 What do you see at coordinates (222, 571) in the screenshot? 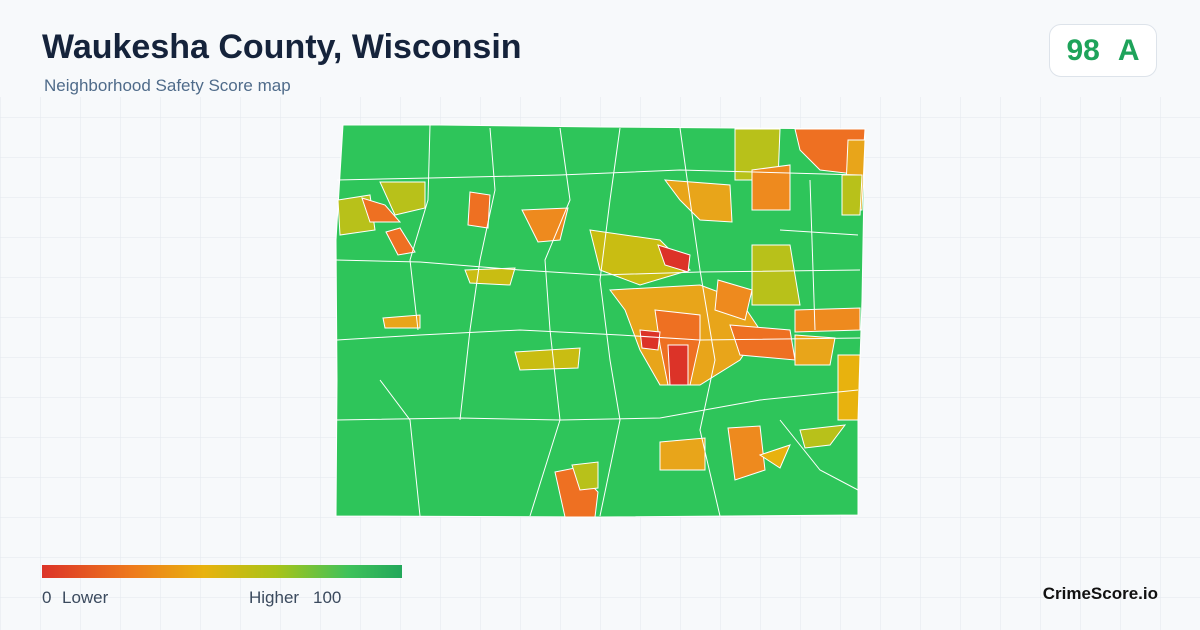
I see `legend-gradient` at bounding box center [222, 571].